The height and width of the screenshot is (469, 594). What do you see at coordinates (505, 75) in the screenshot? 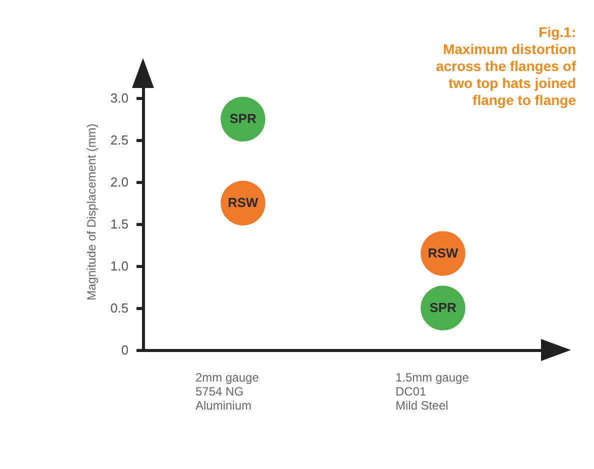
I see `chart-subtitle: Maximum distortion across the flanges of two top hats joined flange to flange` at bounding box center [505, 75].